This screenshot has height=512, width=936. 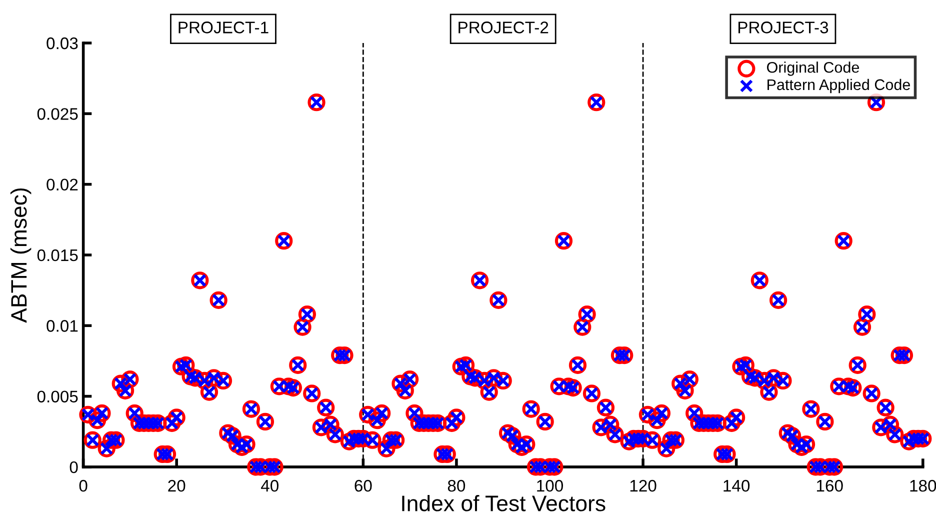 What do you see at coordinates (923, 486) in the screenshot?
I see `x-tick-label: 180` at bounding box center [923, 486].